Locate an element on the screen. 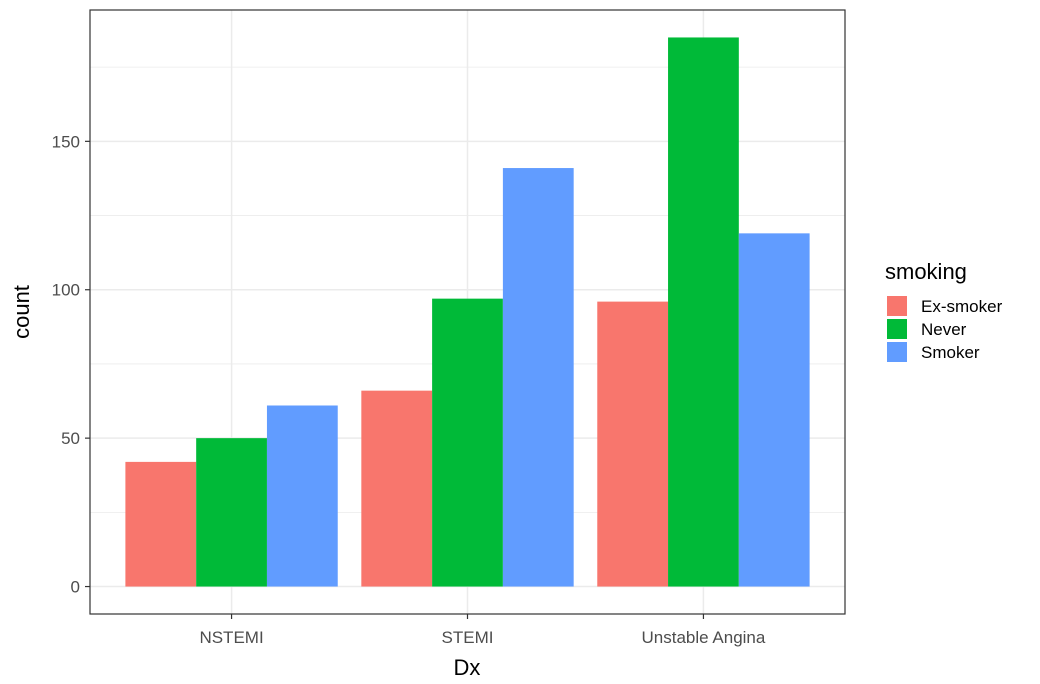  legend-title: smoking is located at coordinates (926, 271).